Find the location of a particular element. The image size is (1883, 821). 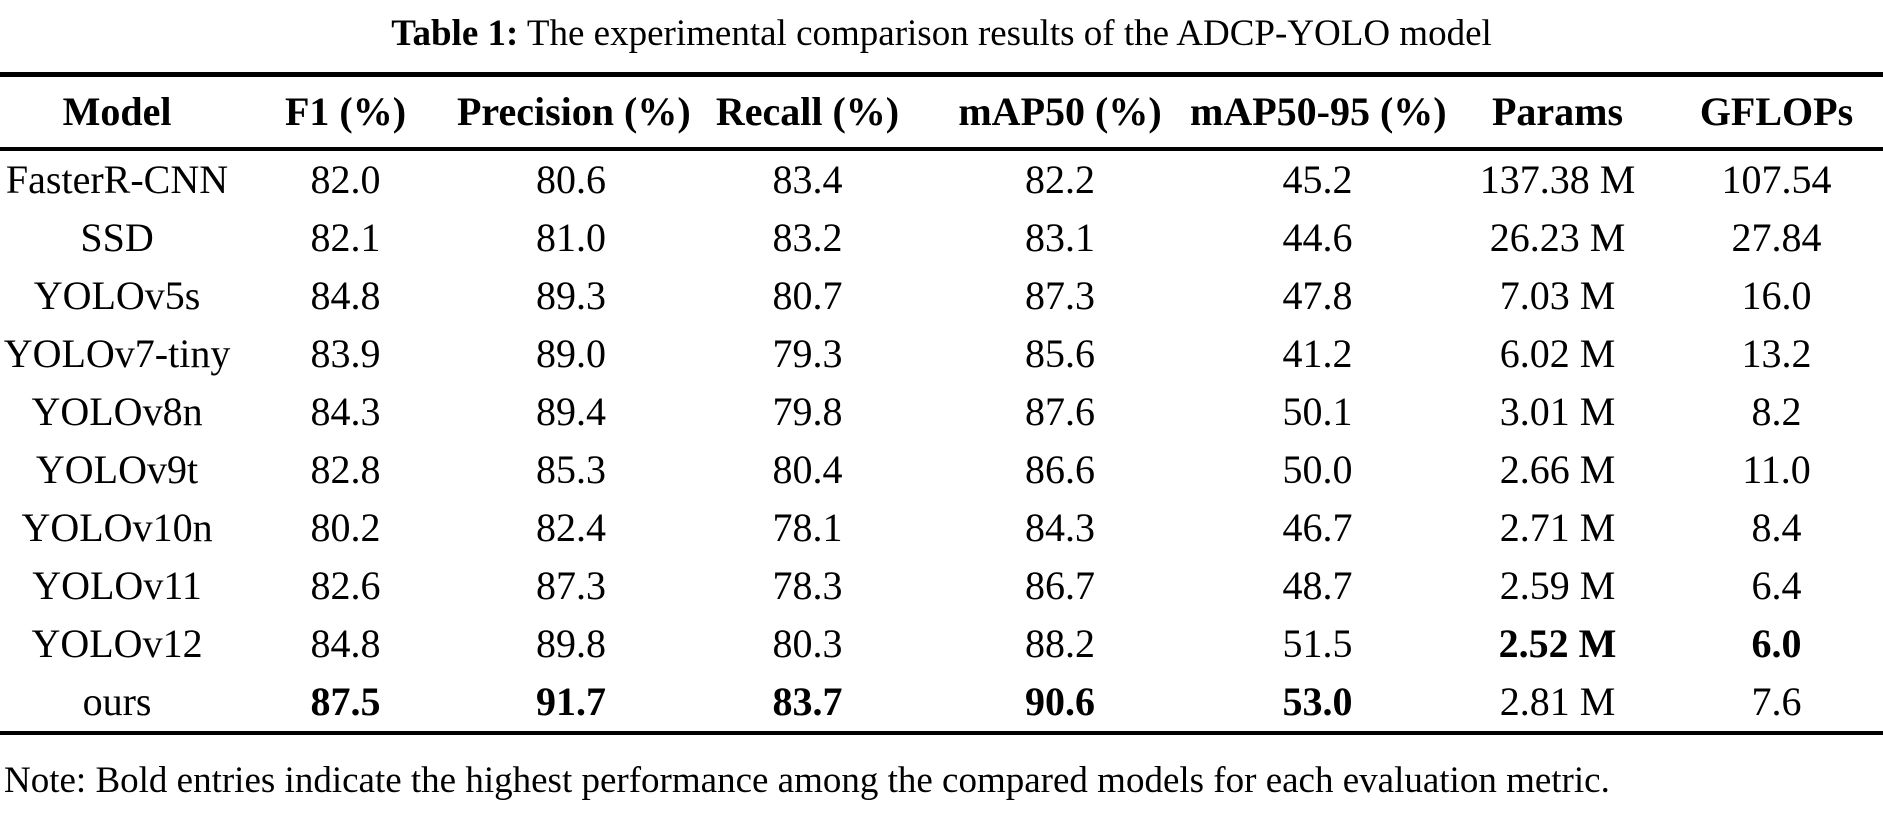

cell-model: FasterR-CNN is located at coordinates (117, 180).